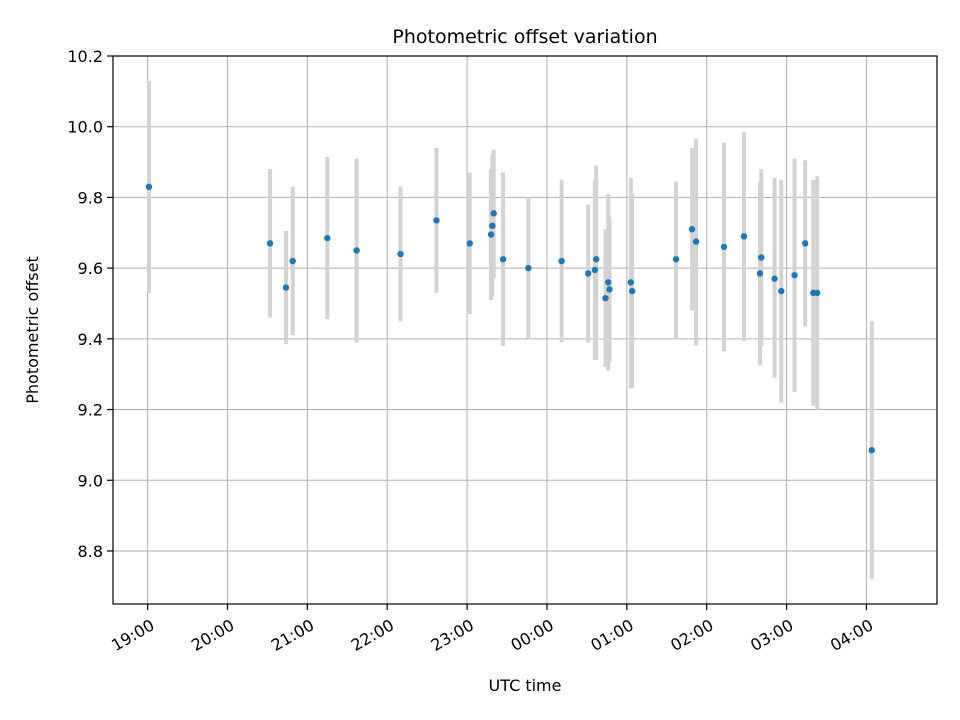 This screenshot has width=960, height=720. Describe the element at coordinates (90, 410) in the screenshot. I see `y-tick-label: 9.2` at that location.